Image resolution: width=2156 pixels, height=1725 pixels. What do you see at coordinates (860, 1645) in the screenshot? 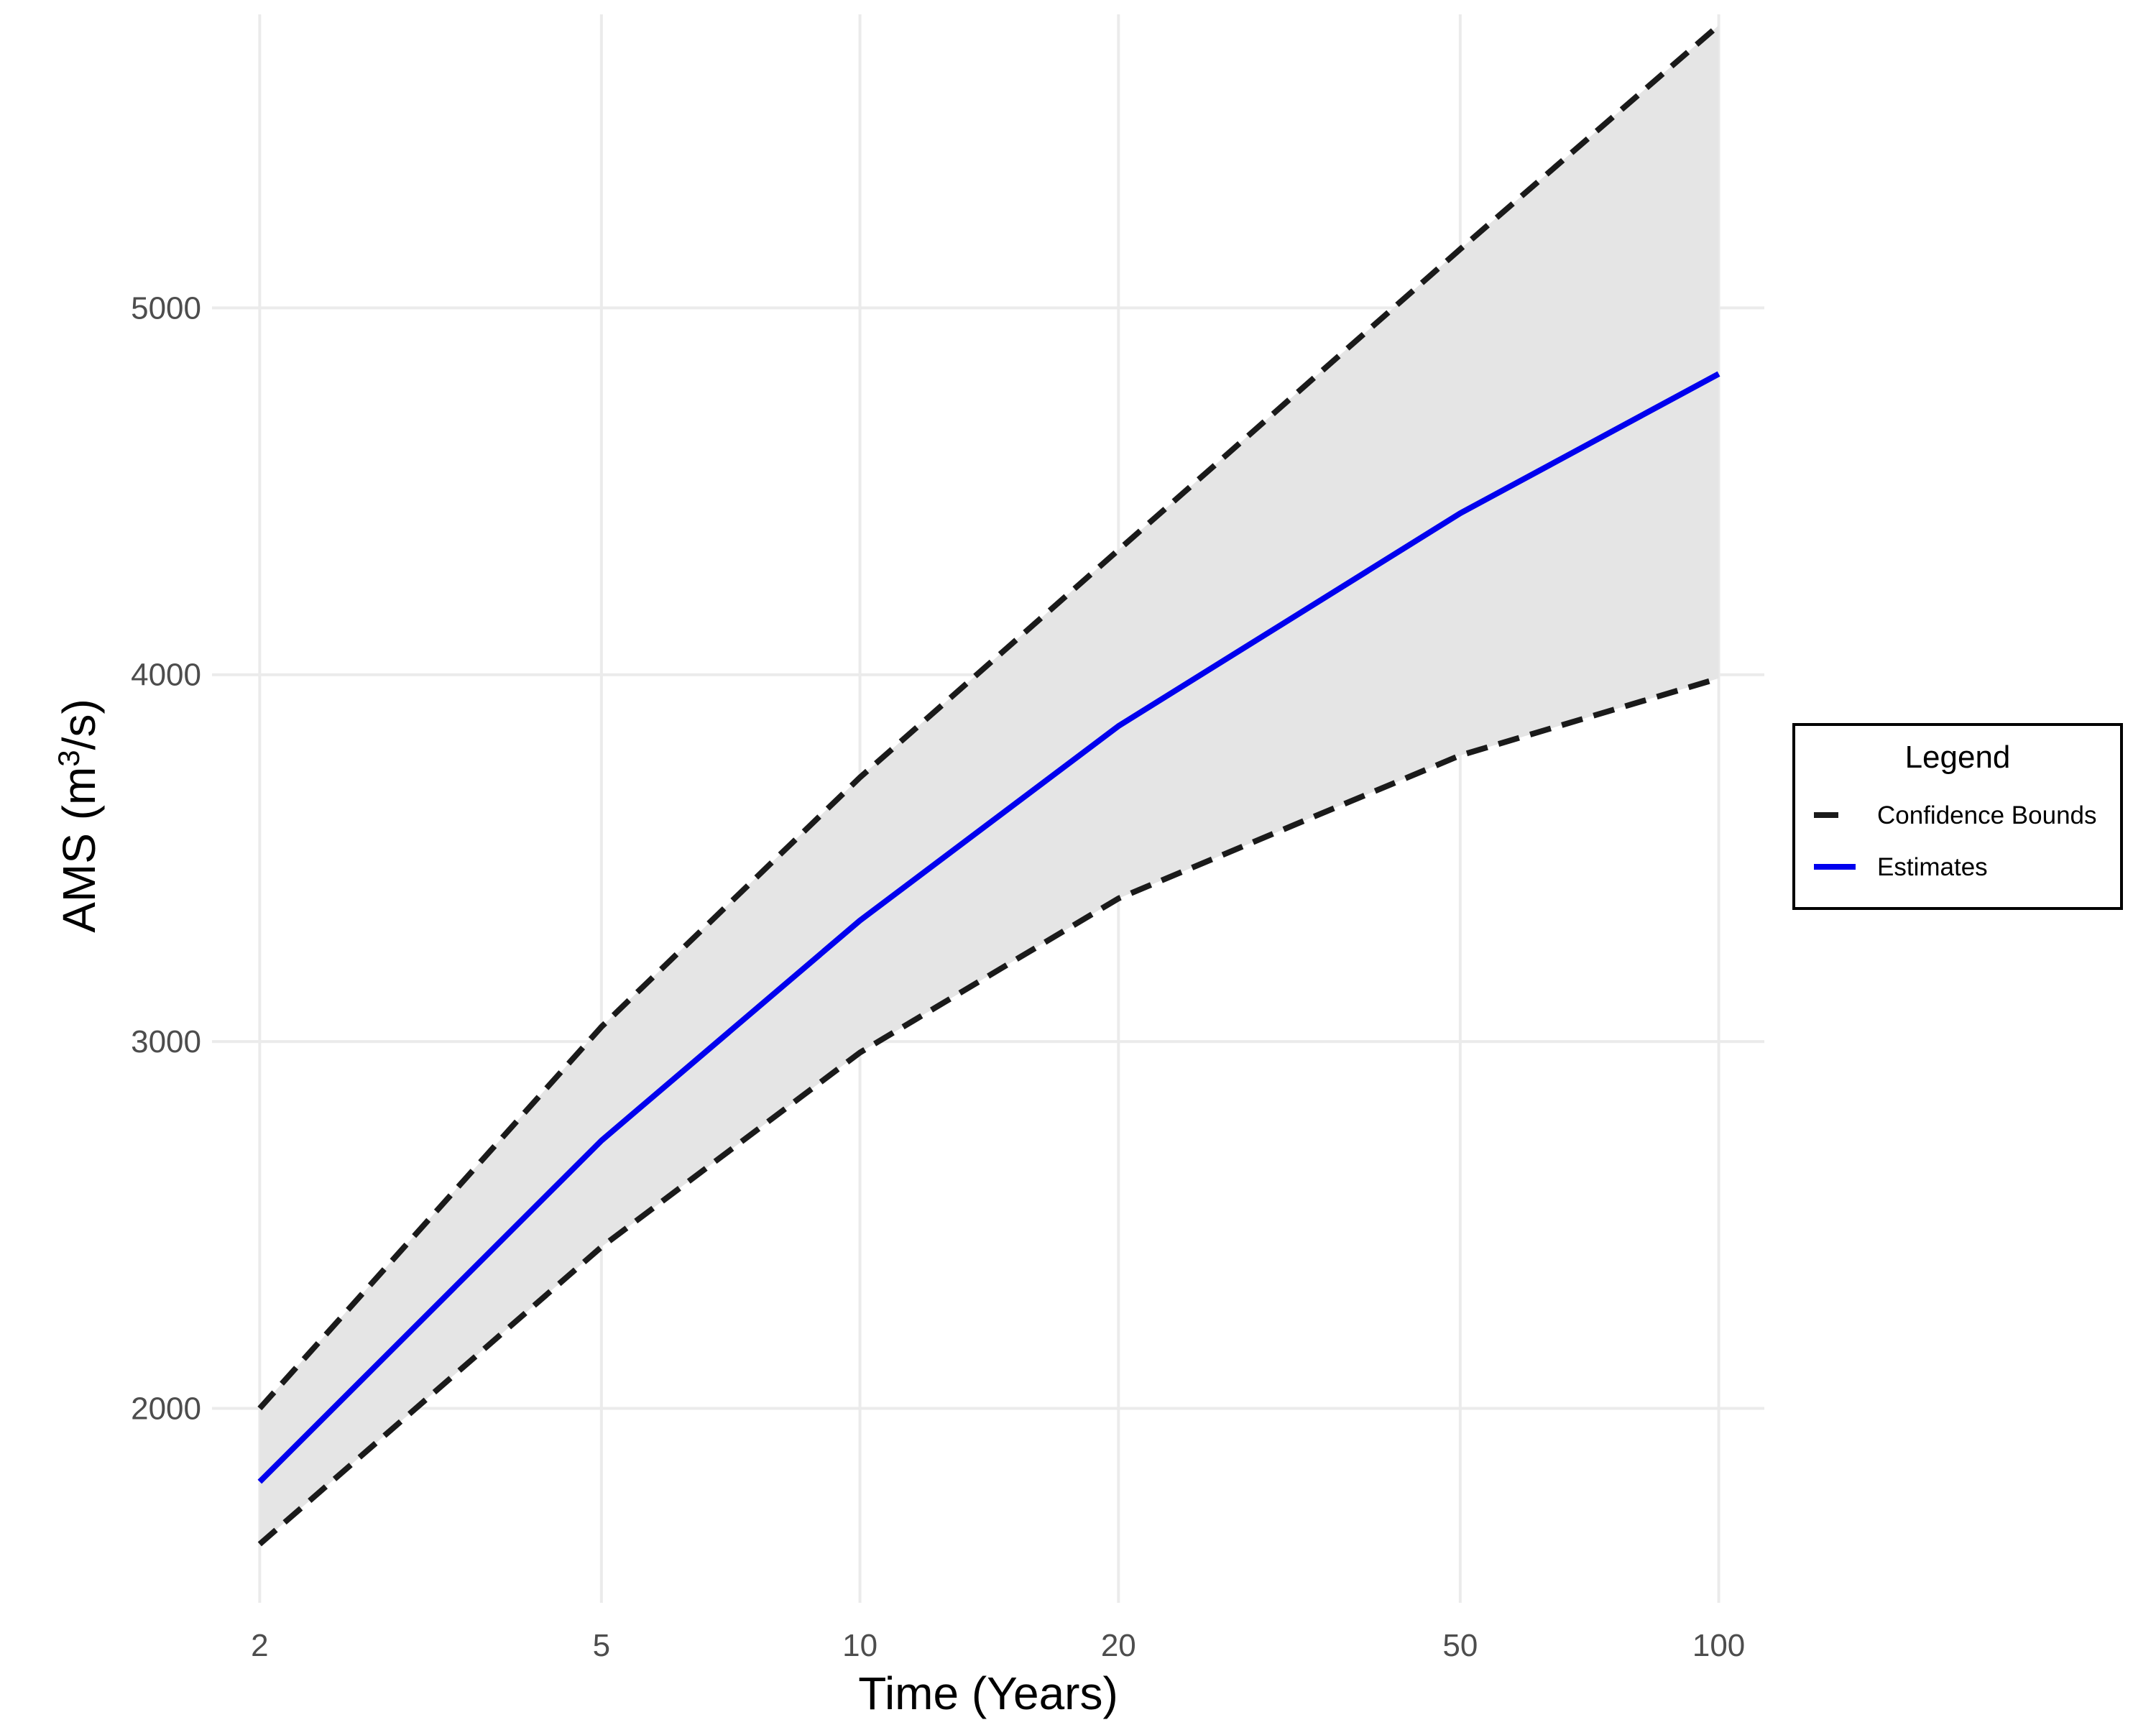
I see `x-tick-label: 10` at bounding box center [860, 1645].